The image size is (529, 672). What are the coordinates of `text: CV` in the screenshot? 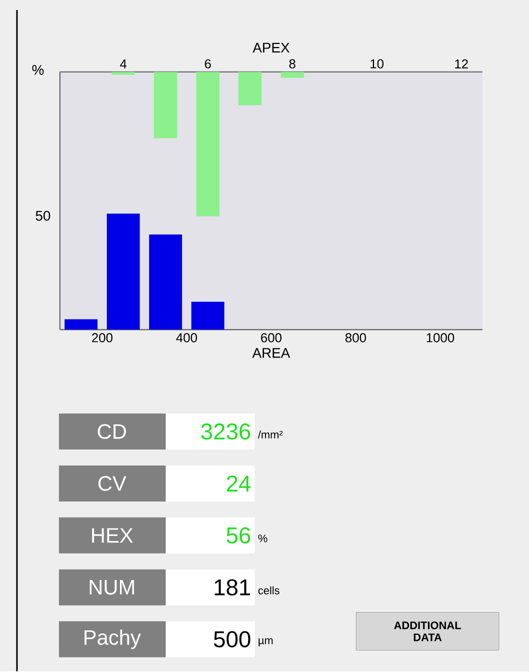 It's located at (112, 483).